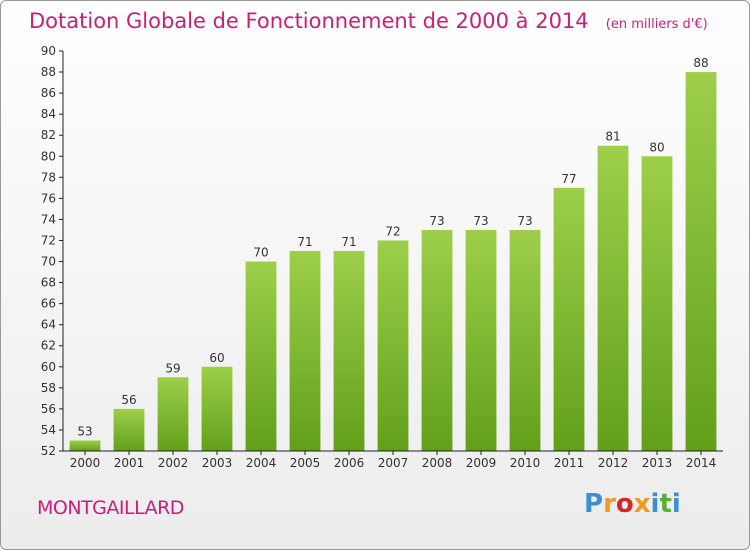 This screenshot has width=750, height=550. I want to click on y-tick-label: 74, so click(48, 219).